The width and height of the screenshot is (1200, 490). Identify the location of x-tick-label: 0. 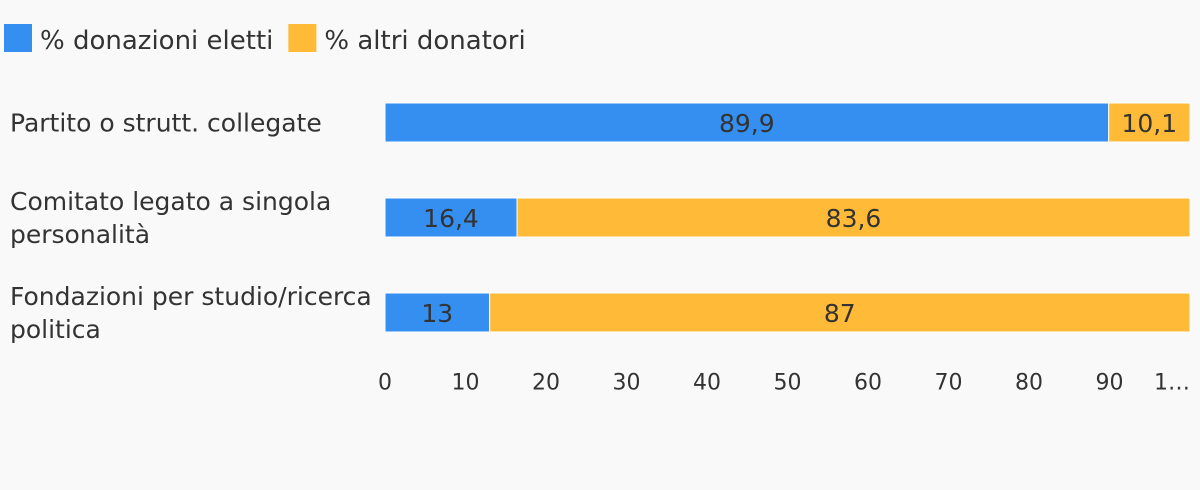
(385, 383).